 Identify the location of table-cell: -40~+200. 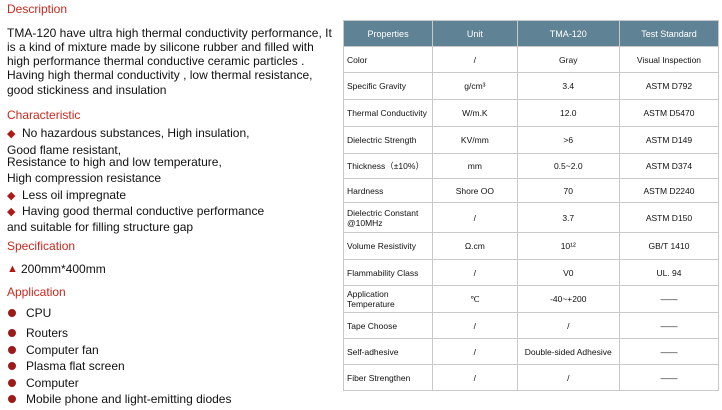
(568, 299).